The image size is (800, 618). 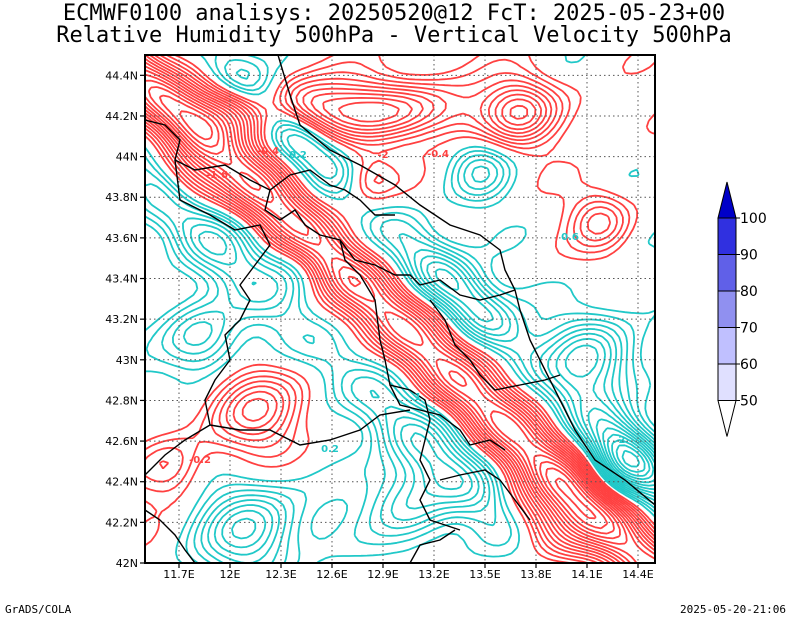 I want to click on lon-tick-label: 12.9E, so click(x=382, y=574).